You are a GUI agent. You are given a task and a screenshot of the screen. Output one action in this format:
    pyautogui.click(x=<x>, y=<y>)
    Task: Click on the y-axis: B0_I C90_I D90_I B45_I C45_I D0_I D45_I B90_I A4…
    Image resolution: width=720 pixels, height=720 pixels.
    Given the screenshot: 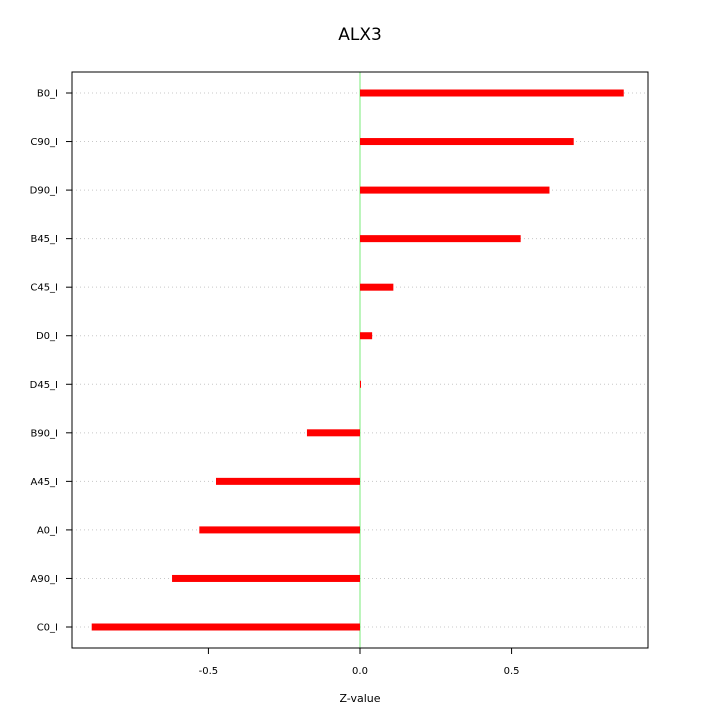 What is the action you would take?
    pyautogui.click(x=51, y=361)
    